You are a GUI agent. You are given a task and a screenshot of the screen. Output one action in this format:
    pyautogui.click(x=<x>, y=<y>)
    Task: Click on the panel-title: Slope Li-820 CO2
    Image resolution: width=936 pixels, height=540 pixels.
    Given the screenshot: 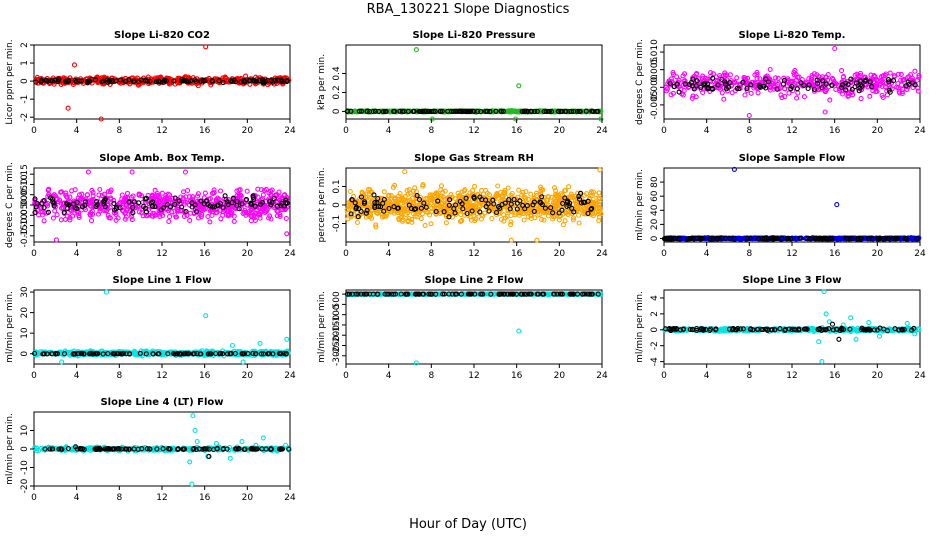 What is the action you would take?
    pyautogui.click(x=162, y=35)
    